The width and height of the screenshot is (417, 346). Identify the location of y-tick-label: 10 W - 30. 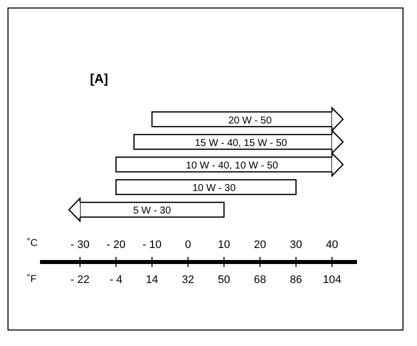
(214, 188).